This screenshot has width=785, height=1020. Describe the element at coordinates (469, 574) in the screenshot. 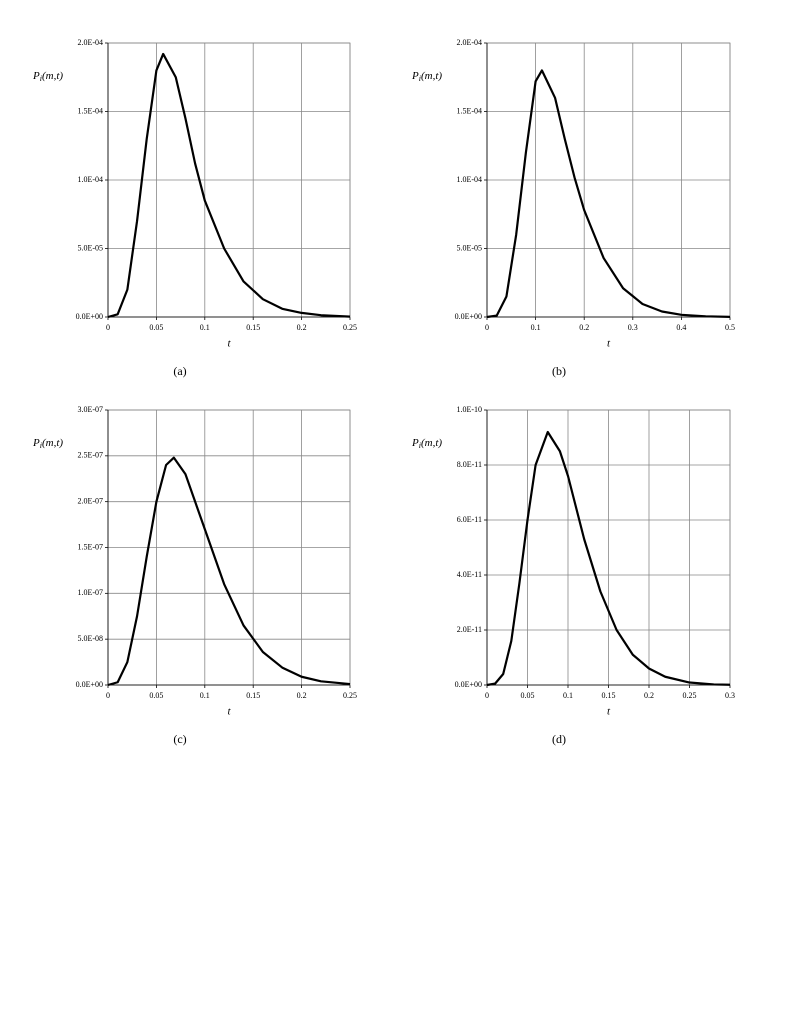

I see `y-tick-label: 4.0E-11` at that location.